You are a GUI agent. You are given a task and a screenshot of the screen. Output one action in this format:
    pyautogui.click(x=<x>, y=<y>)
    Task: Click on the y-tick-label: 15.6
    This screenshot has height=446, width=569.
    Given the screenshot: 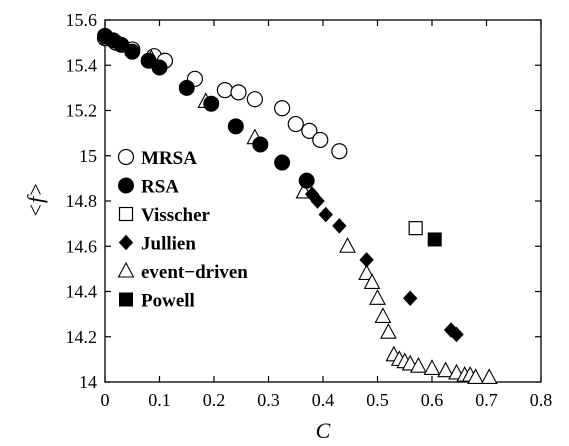 What is the action you would take?
    pyautogui.click(x=82, y=20)
    